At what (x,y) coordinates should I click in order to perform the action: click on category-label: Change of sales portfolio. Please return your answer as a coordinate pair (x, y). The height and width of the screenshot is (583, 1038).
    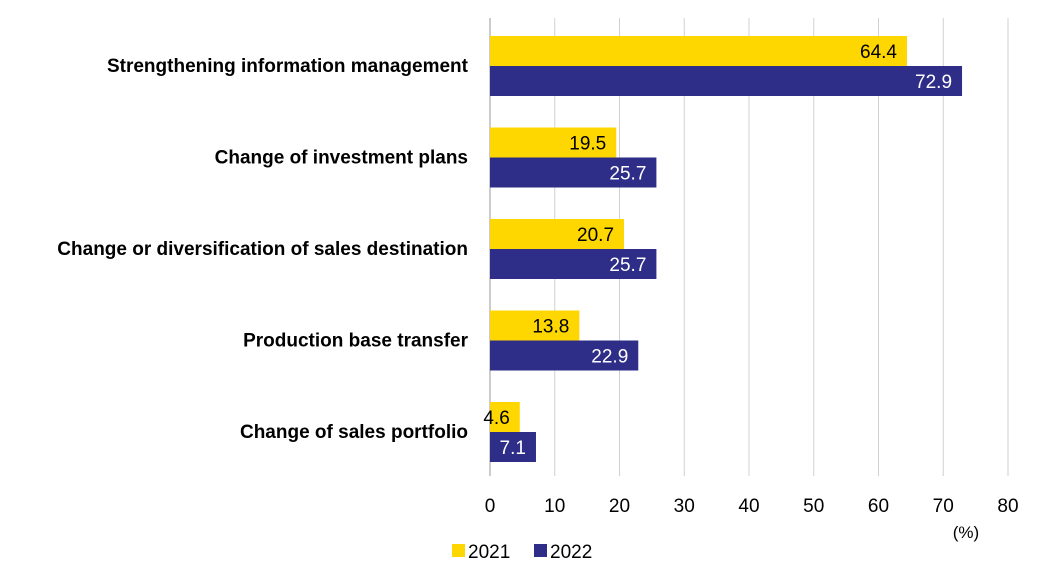
    Looking at the image, I should click on (354, 432).